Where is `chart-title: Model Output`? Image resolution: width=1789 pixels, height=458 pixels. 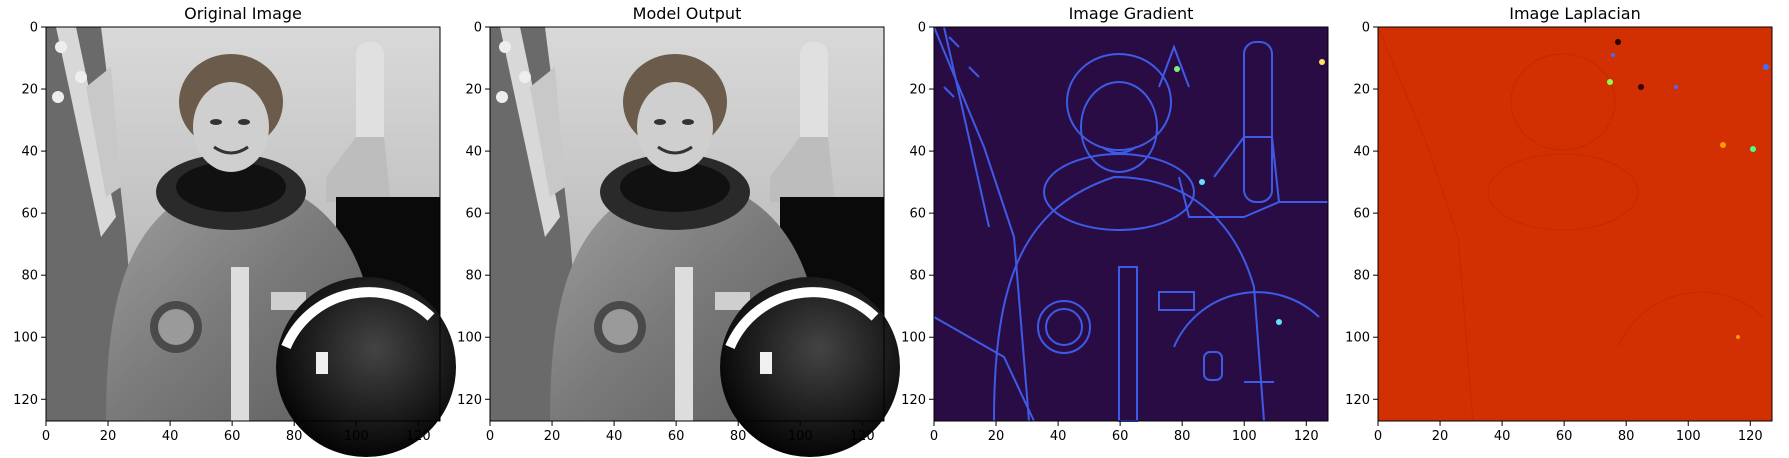
chart-title: Model Output is located at coordinates (687, 13).